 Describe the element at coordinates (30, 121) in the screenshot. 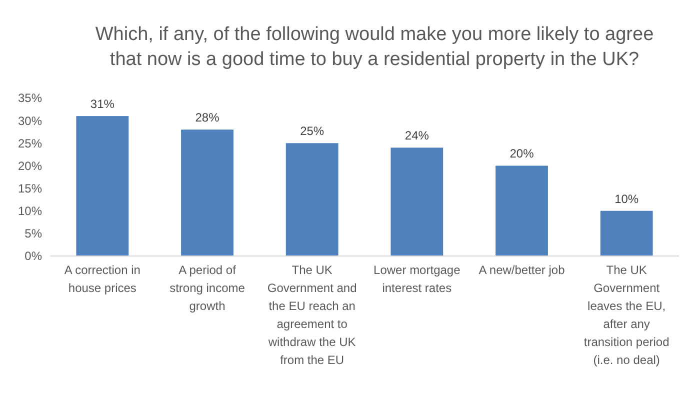

I see `y-tick-label: 30%` at that location.